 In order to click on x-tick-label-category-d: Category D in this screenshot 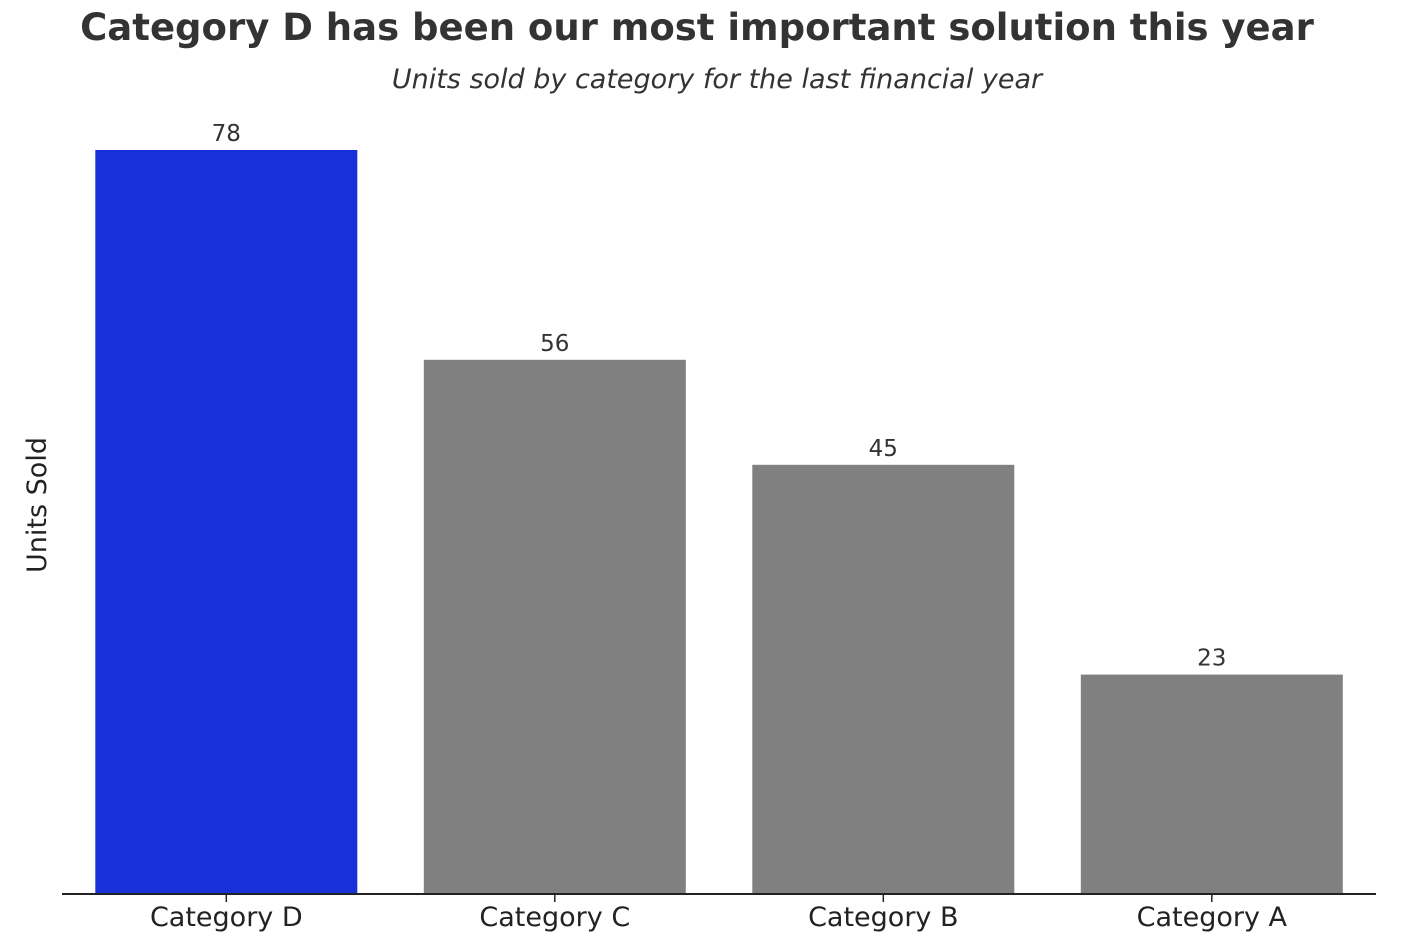, I will do `click(226, 917)`.